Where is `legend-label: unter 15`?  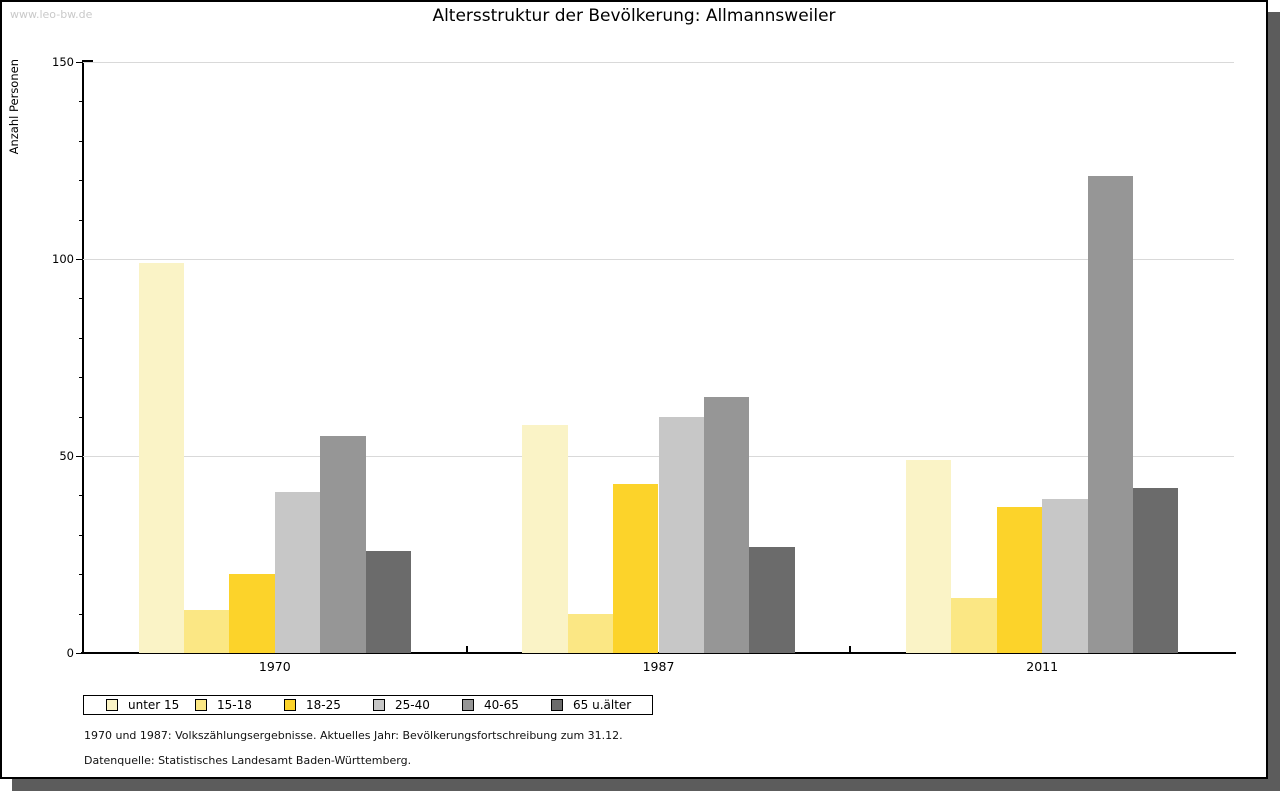
legend-label: unter 15 is located at coordinates (154, 705).